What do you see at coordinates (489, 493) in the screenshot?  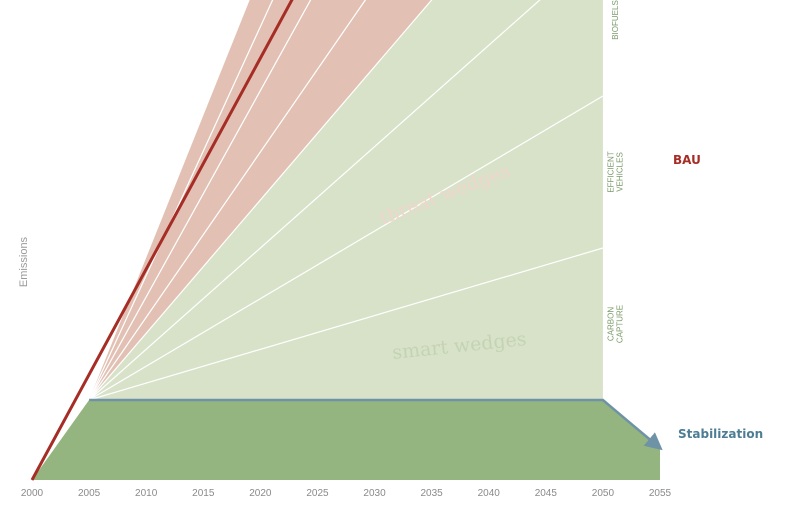 I see `x-tick-label: 2040` at bounding box center [489, 493].